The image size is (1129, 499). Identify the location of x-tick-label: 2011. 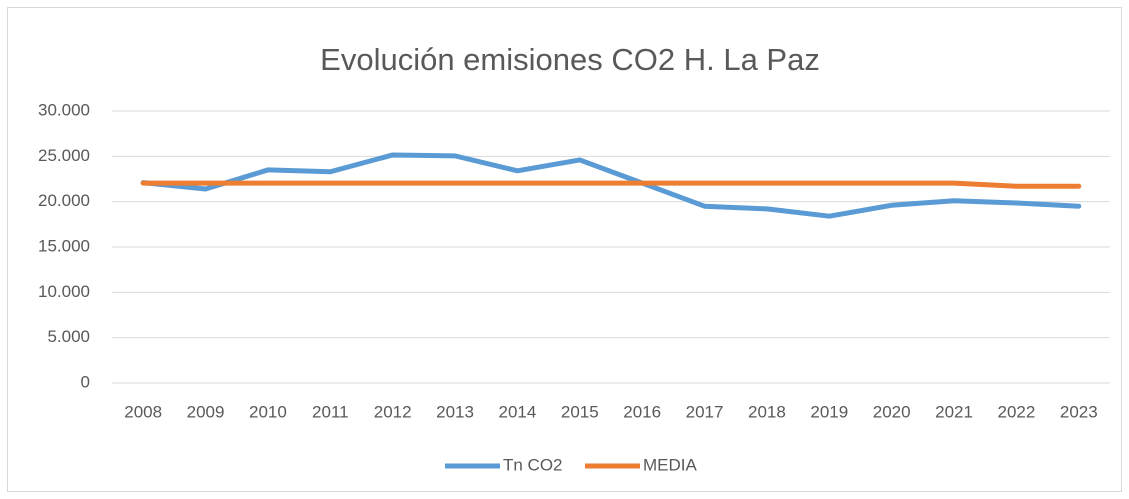
(330, 411).